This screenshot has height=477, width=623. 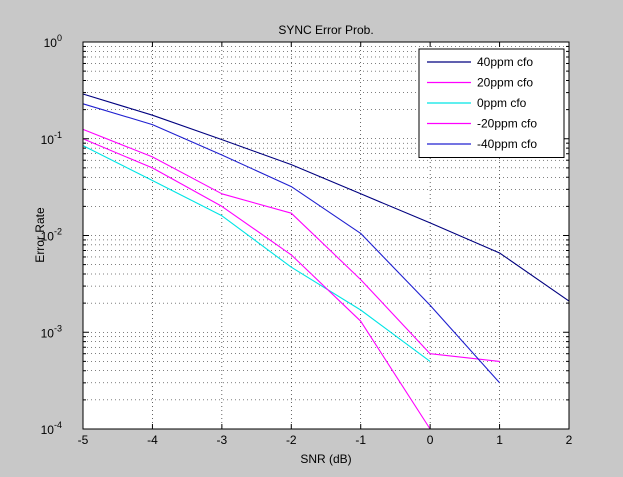 What do you see at coordinates (505, 83) in the screenshot?
I see `legend-label-1: 20ppm cfo` at bounding box center [505, 83].